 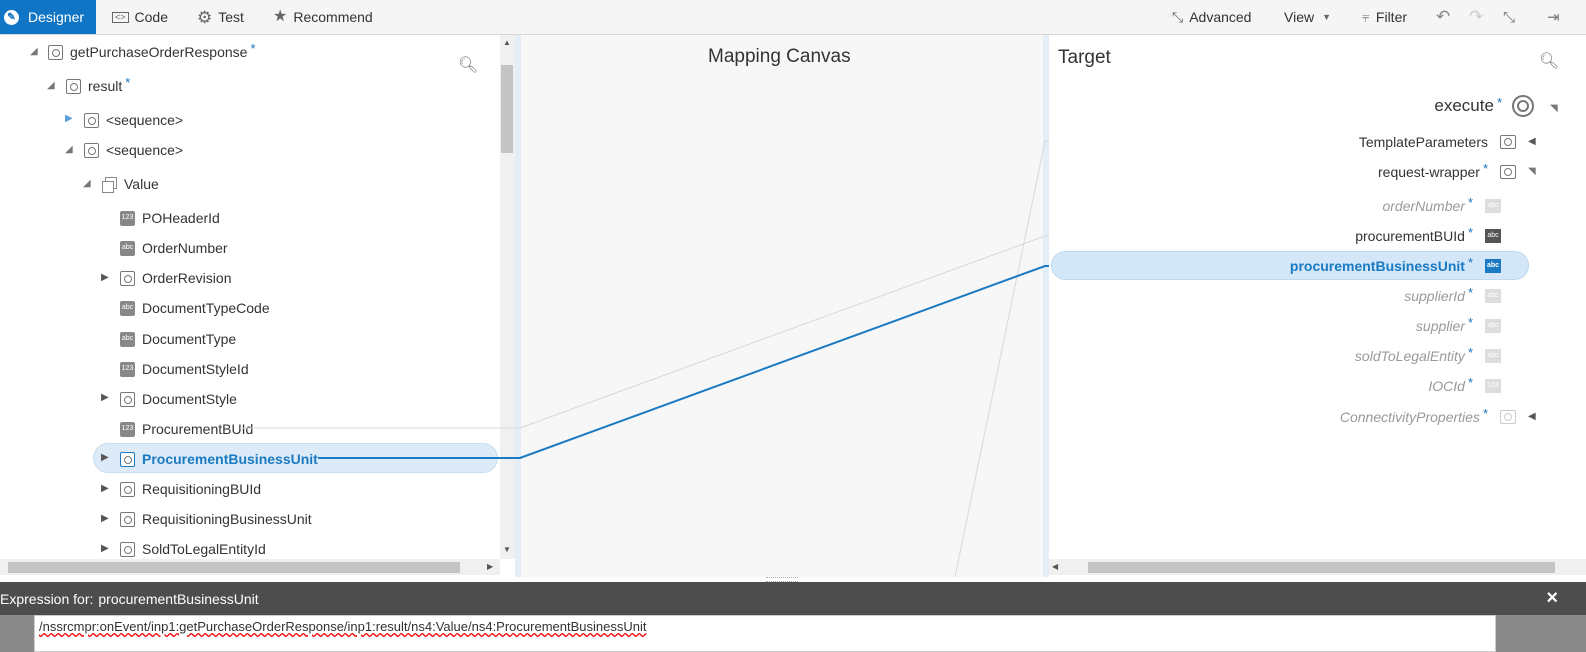 What do you see at coordinates (779, 56) in the screenshot?
I see `canvas-title: Mapping Canvas` at bounding box center [779, 56].